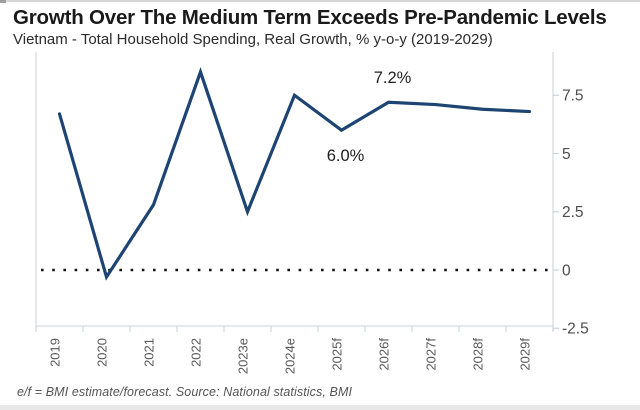 This screenshot has width=640, height=410. Describe the element at coordinates (346, 156) in the screenshot. I see `data-point-annotation: 6.0%` at that location.